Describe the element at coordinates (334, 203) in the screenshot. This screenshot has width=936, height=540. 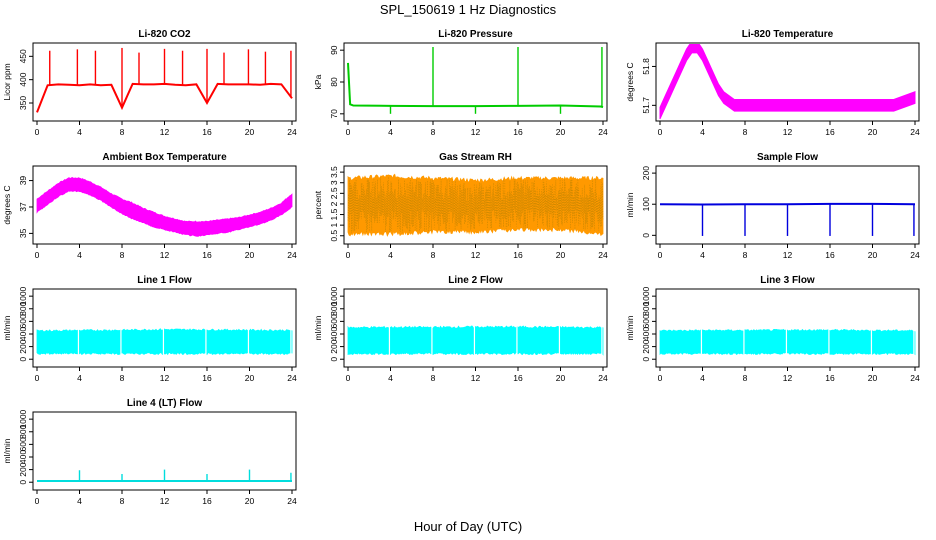
I see `y-tick-label: 2` at that location.